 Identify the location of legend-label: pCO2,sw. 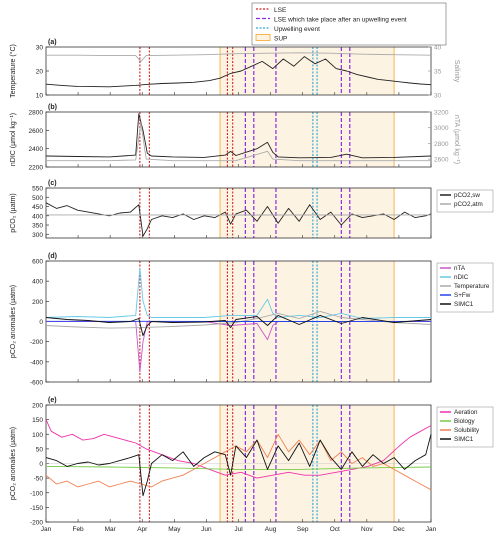
(467, 195).